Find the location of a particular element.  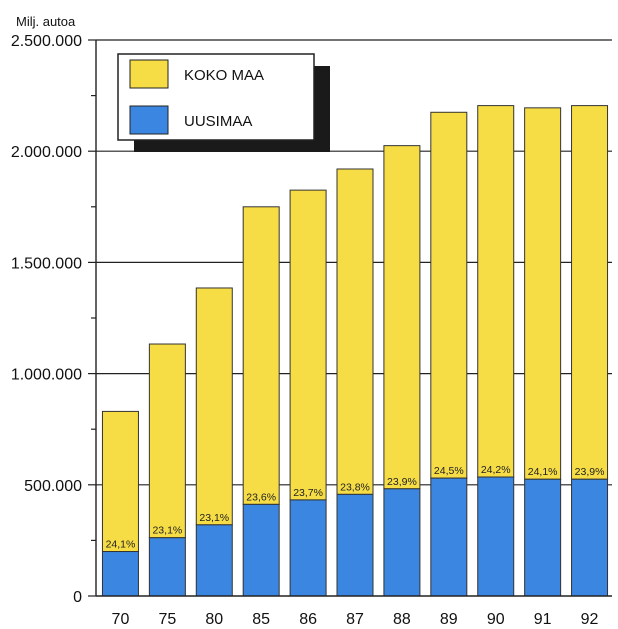

x-tick-label-87: 87 is located at coordinates (355, 619).